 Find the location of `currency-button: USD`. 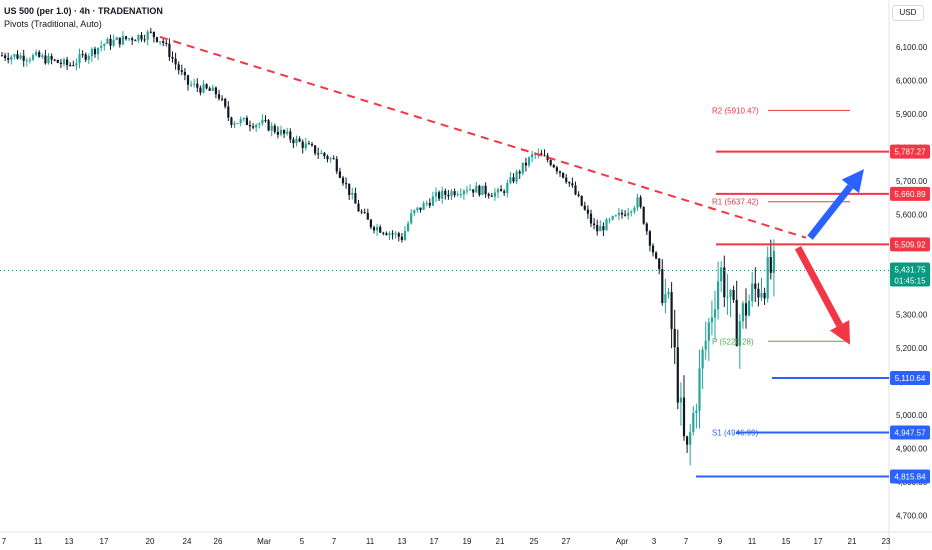

currency-button: USD is located at coordinates (908, 13).